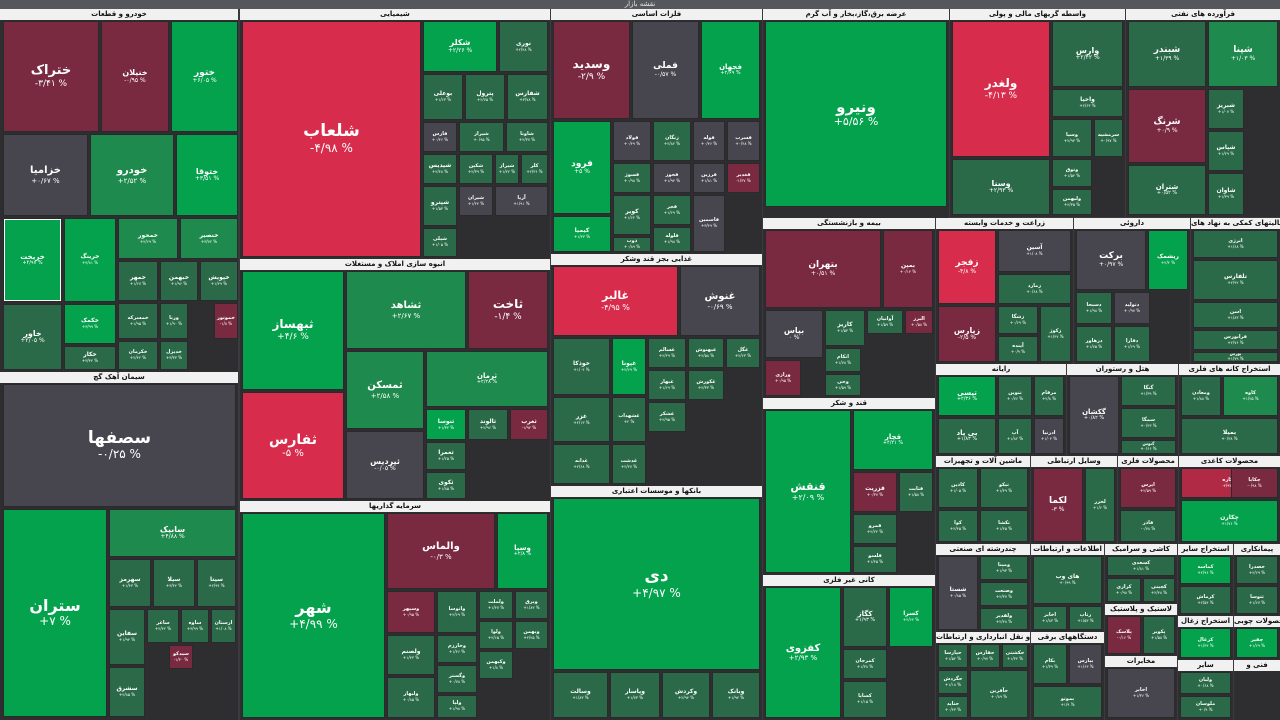 Image resolution: width=1280 pixels, height=720 pixels. What do you see at coordinates (138, 281) in the screenshot?
I see `stock-tile: خمهر +۱/۶۷ %` at bounding box center [138, 281].